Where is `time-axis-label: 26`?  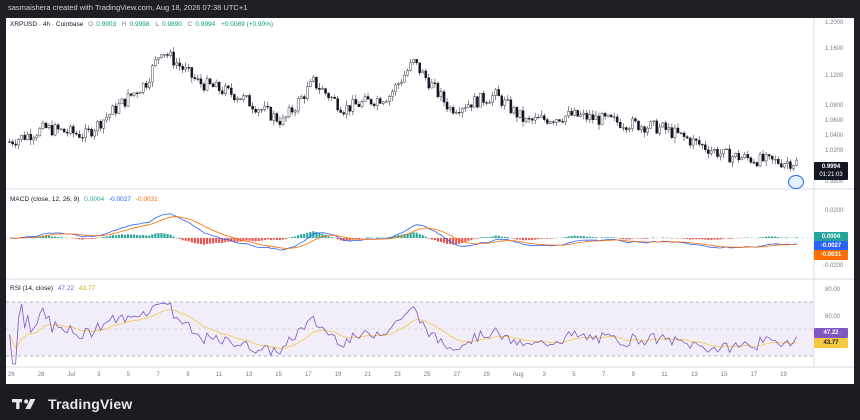
time-axis-label: 26 is located at coordinates (11, 375).